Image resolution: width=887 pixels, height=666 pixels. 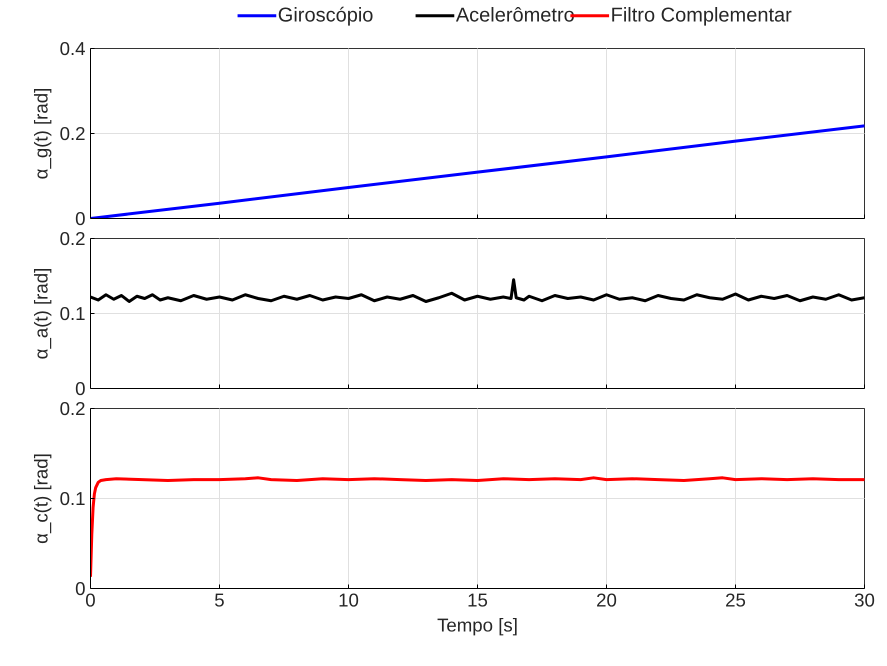 I want to click on x-tick-label: 30, so click(x=864, y=600).